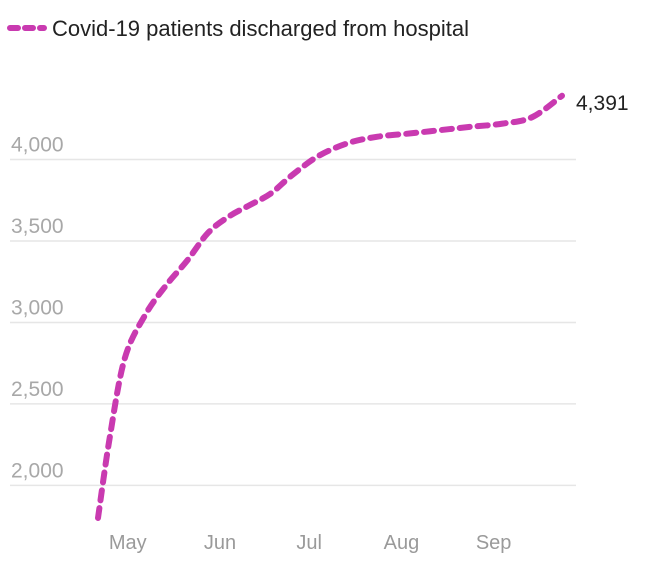  What do you see at coordinates (37, 389) in the screenshot?
I see `y-tick-label: 2,500` at bounding box center [37, 389].